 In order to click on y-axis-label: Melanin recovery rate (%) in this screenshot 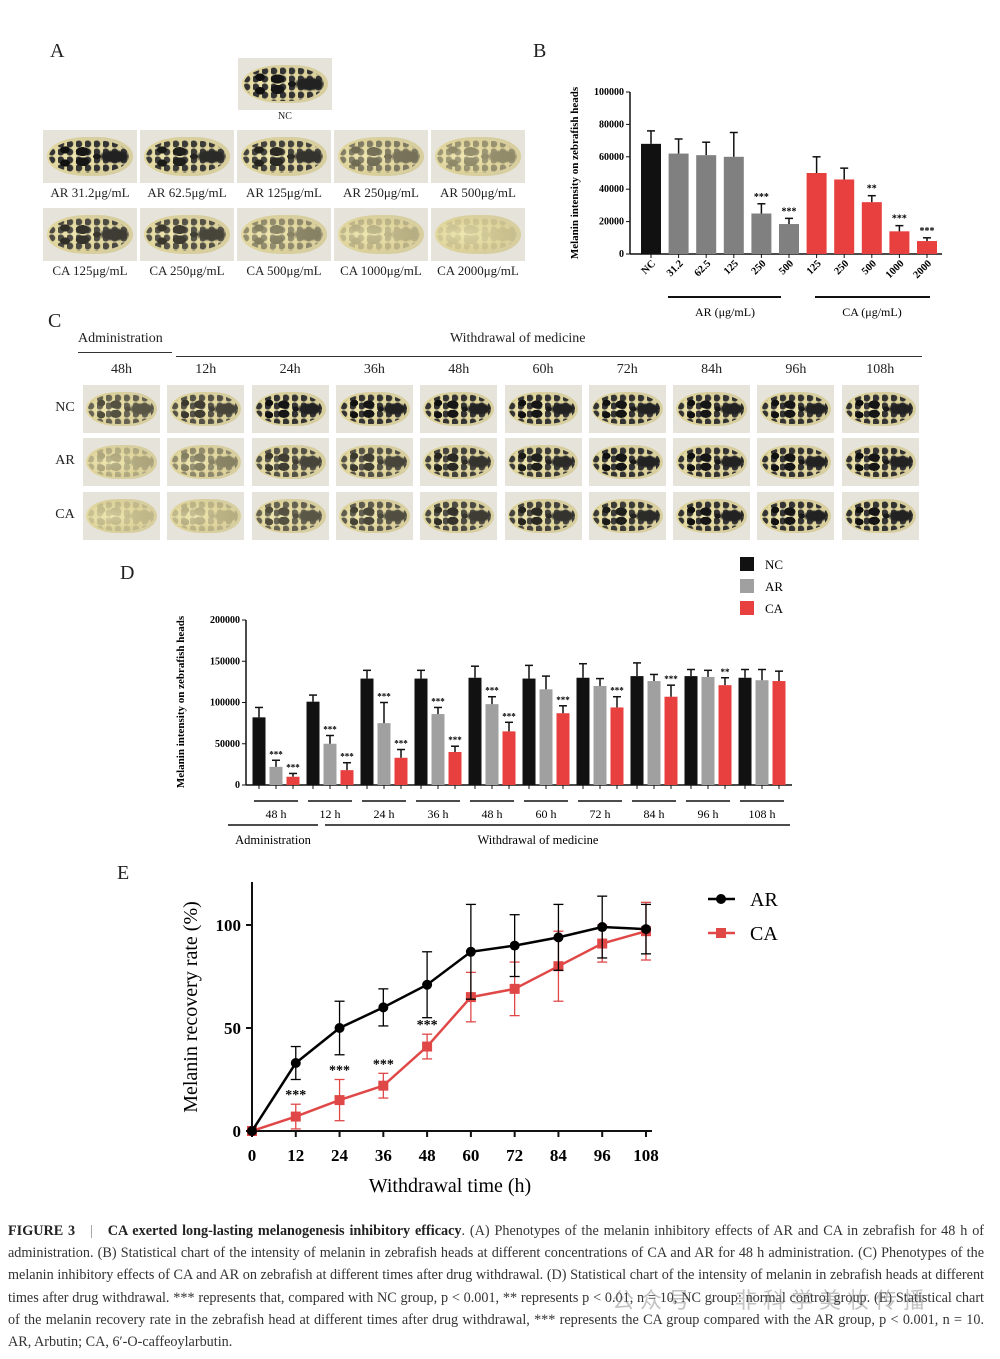, I will do `click(191, 1007)`.